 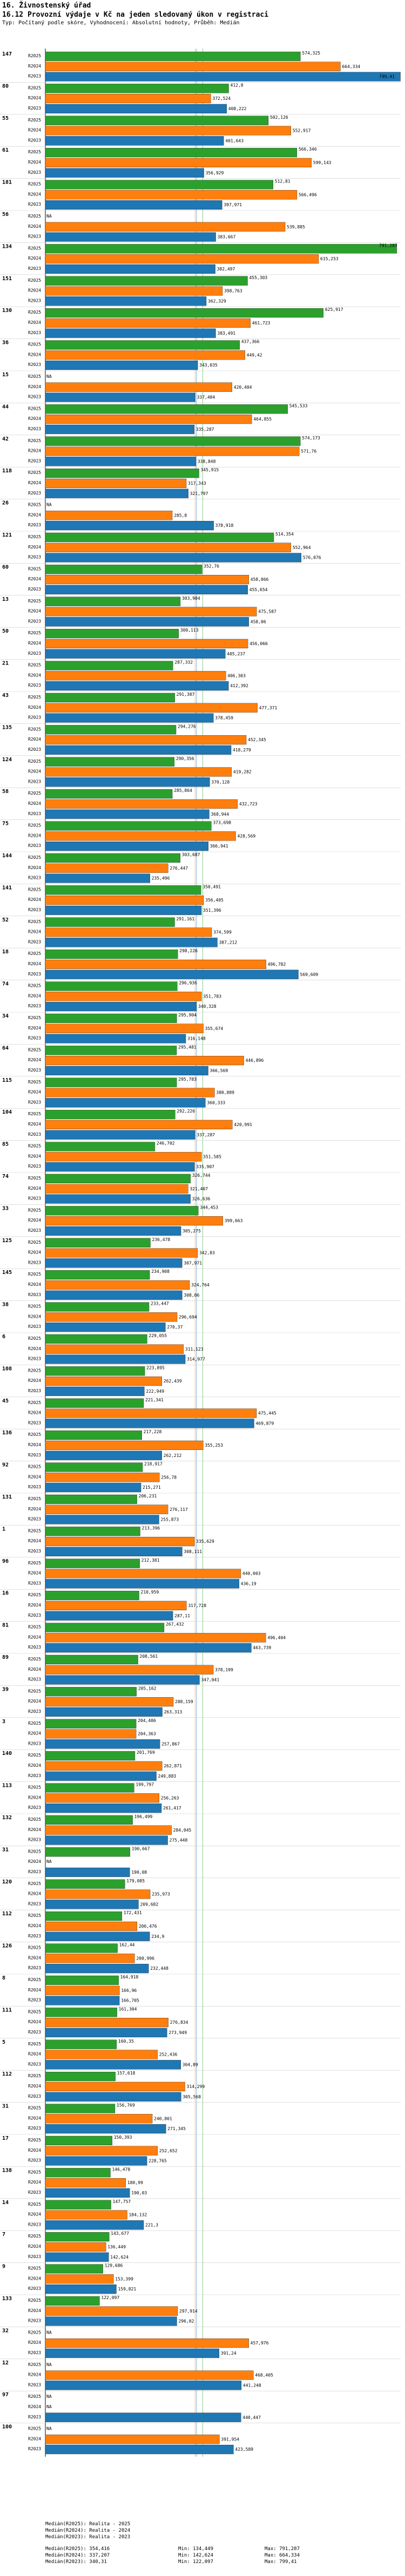 What do you see at coordinates (5, 1626) in the screenshot?
I see `group-label: 81` at bounding box center [5, 1626].